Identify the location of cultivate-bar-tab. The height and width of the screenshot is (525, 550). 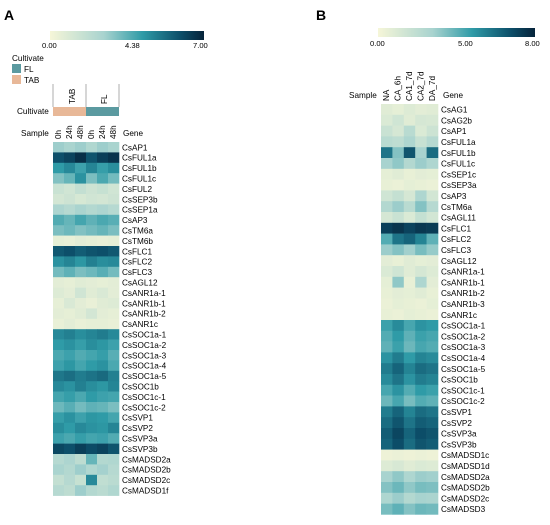
(69, 111).